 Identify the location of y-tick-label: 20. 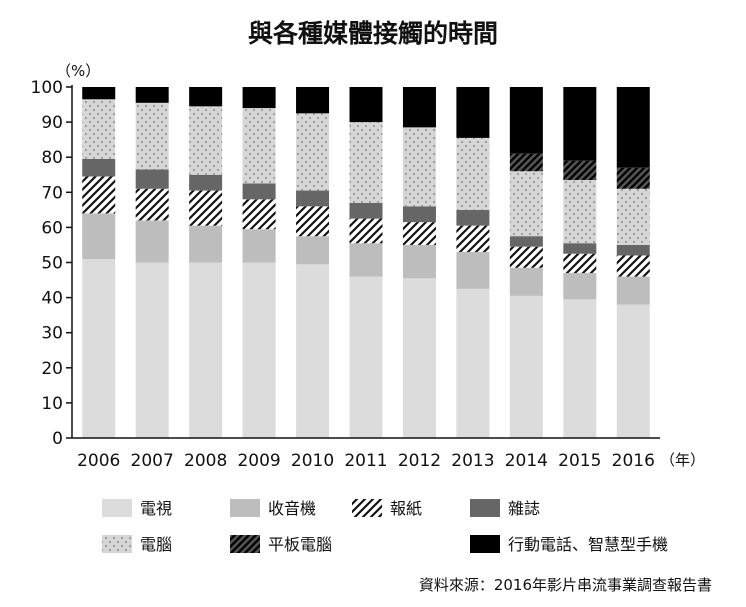
(52, 369).